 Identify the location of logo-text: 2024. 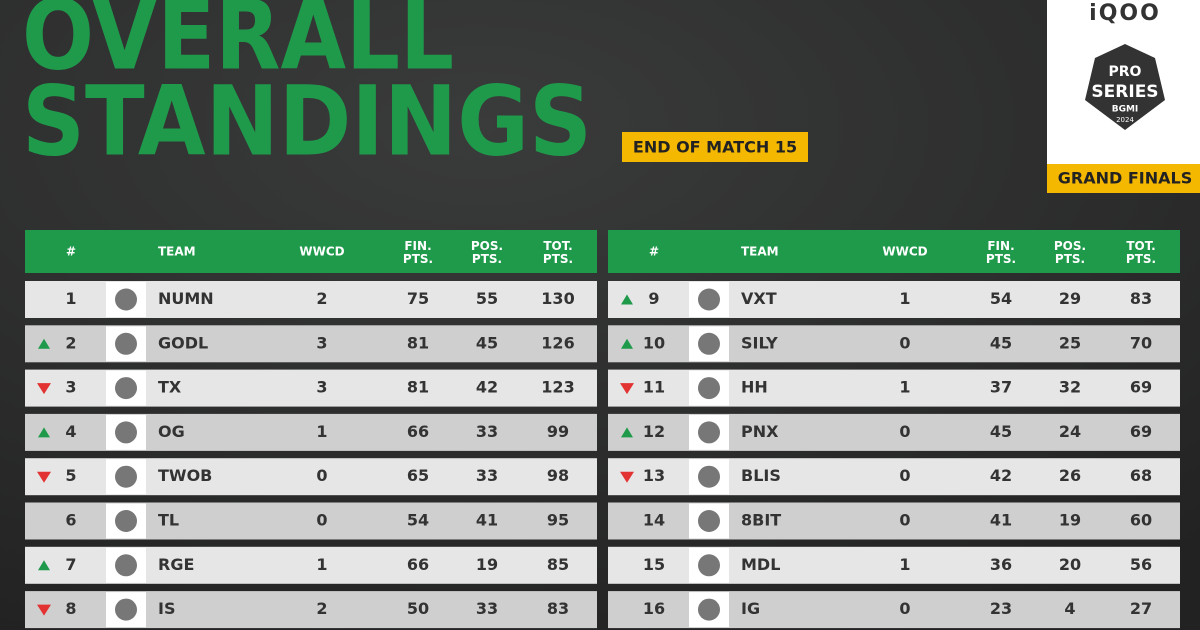
(1125, 120).